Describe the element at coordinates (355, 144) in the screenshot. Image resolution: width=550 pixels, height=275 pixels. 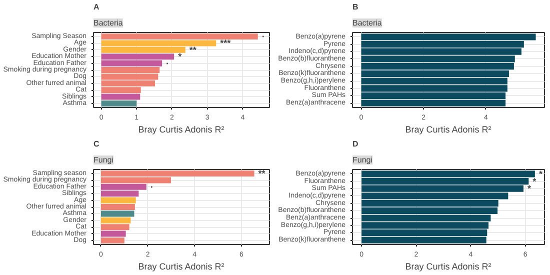
I see `text: D` at that location.